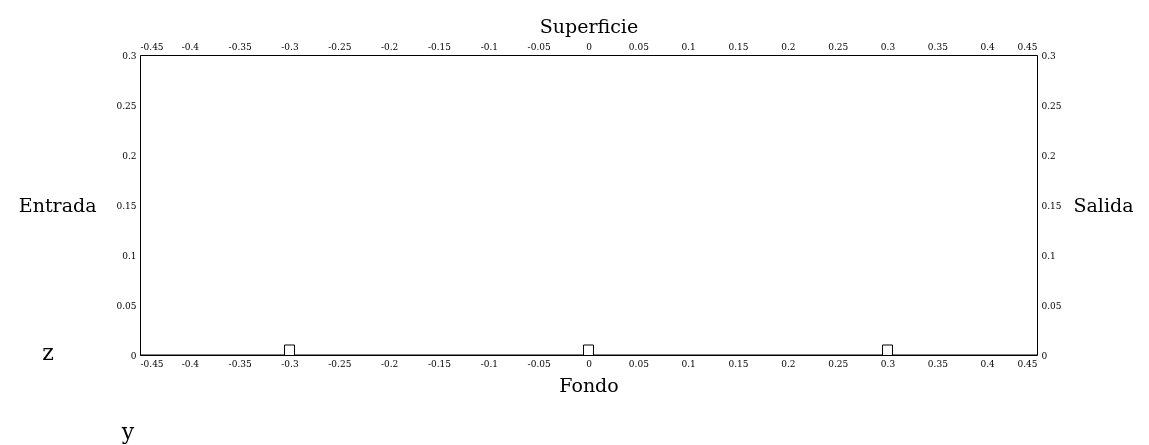 This screenshot has height=445, width=1149. I want to click on x-tick-label: 0, so click(589, 363).